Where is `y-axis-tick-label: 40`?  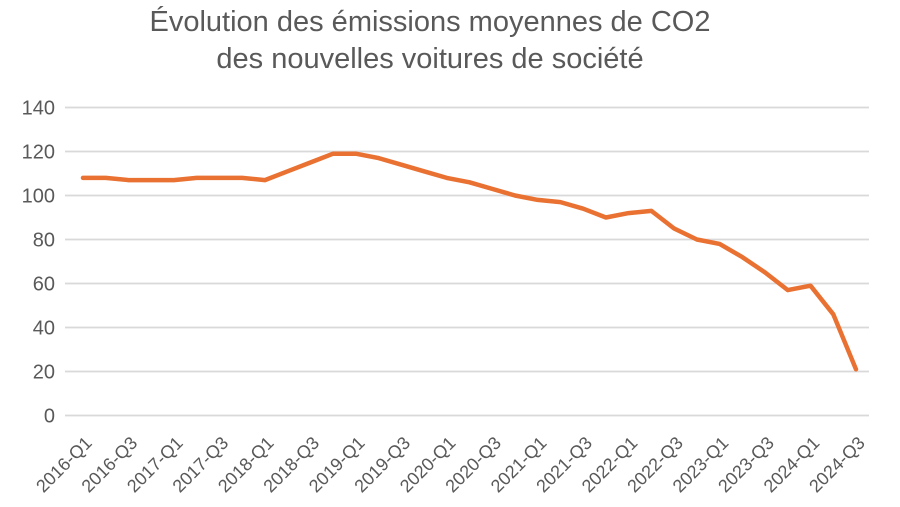 y-axis-tick-label: 40 is located at coordinates (44, 329).